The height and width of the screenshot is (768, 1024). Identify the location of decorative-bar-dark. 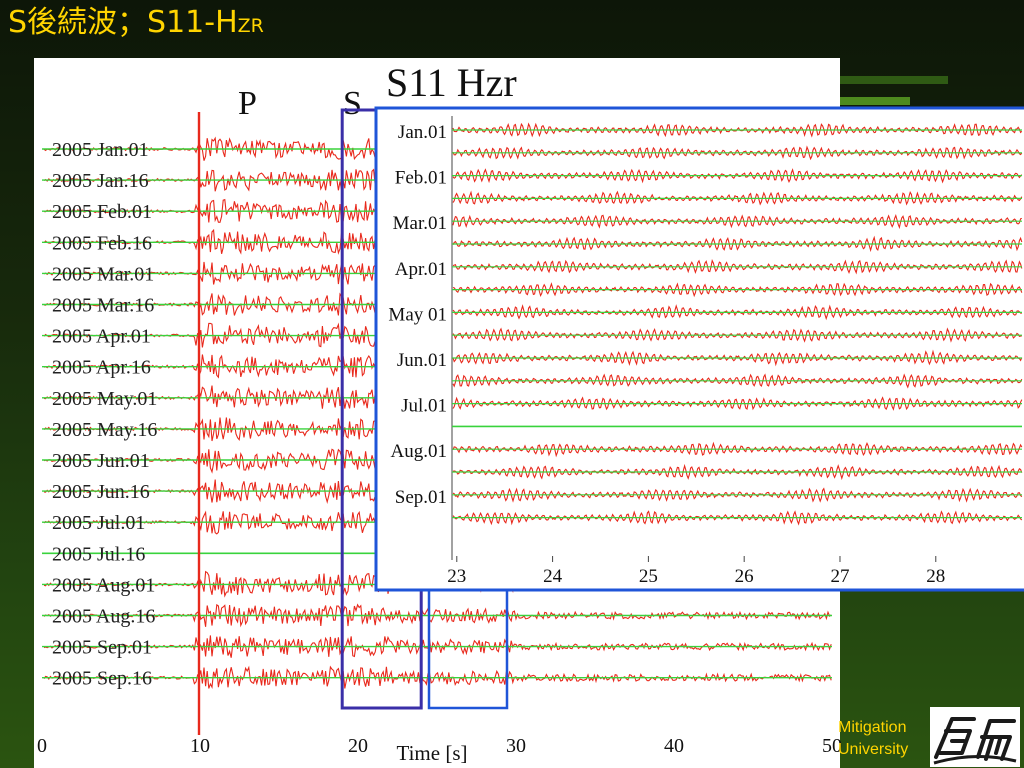
(894, 80).